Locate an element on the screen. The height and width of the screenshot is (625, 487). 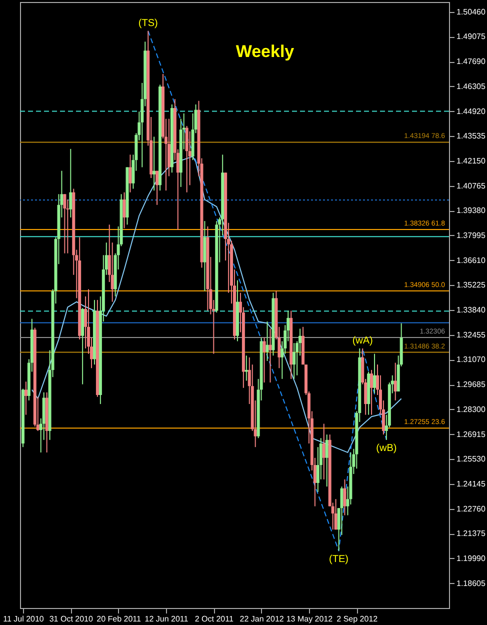
annotation: Weekly is located at coordinates (265, 51).